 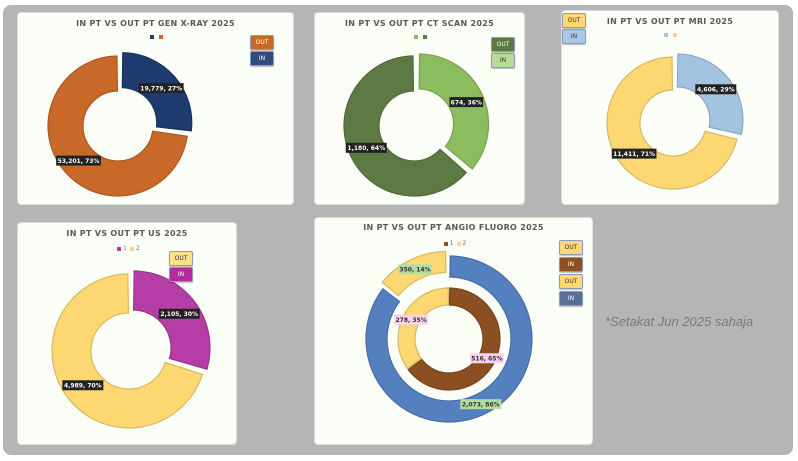 I want to click on data-label-text: 53,201, 73%, so click(x=79, y=161).